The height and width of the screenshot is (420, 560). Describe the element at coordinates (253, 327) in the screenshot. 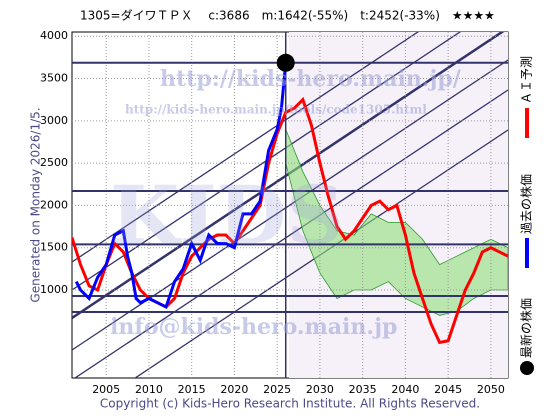

I see `watermark: info@kids-hero.main.jp` at that location.